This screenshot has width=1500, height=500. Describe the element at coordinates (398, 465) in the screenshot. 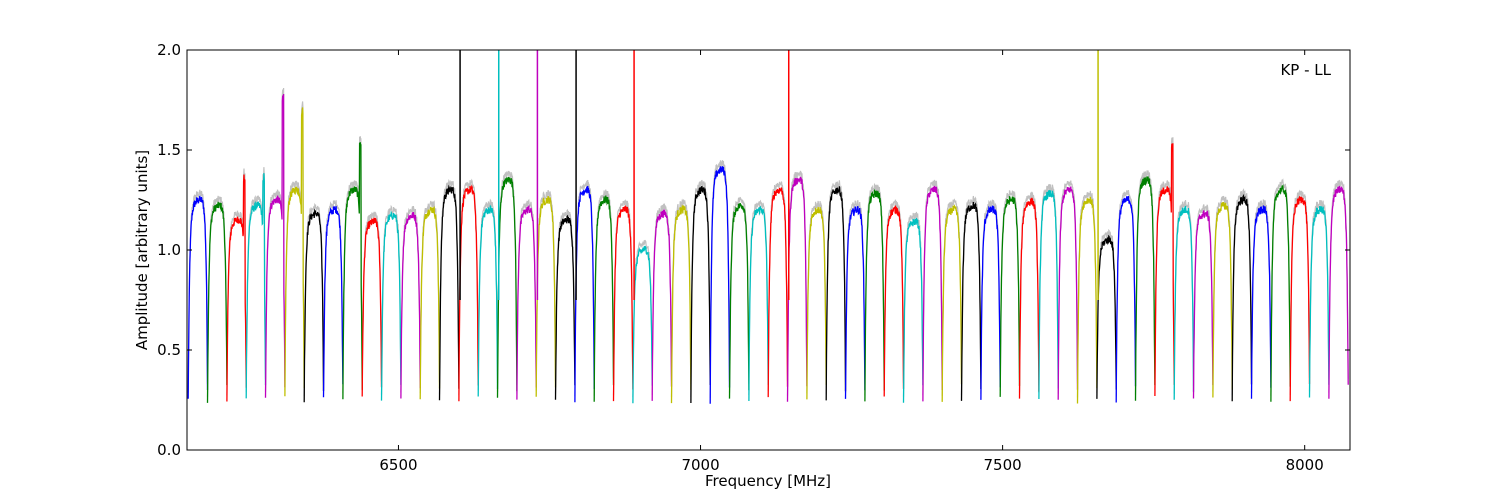

I see `x-tick-label-0: 6500` at that location.